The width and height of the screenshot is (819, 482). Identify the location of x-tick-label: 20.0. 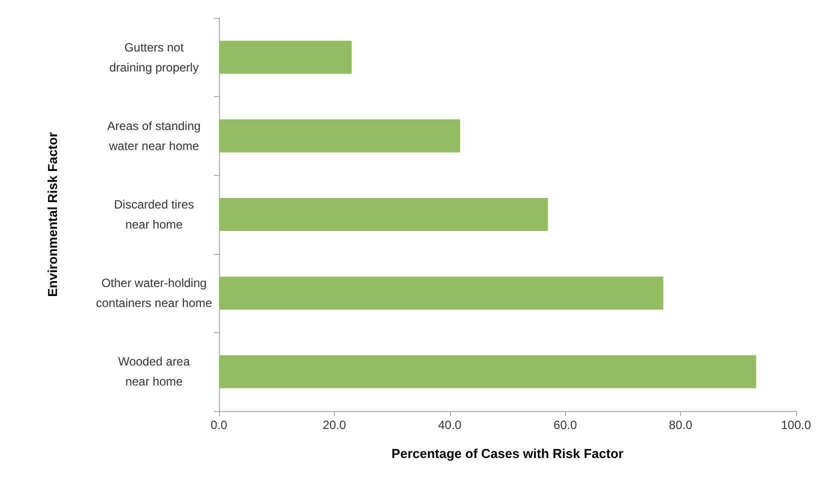
(334, 425).